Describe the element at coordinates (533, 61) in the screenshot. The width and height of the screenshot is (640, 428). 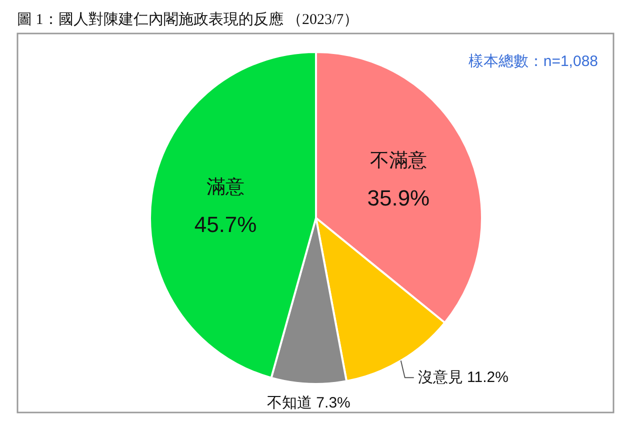
I see `annotation: 樣本總數：n=1,088` at that location.